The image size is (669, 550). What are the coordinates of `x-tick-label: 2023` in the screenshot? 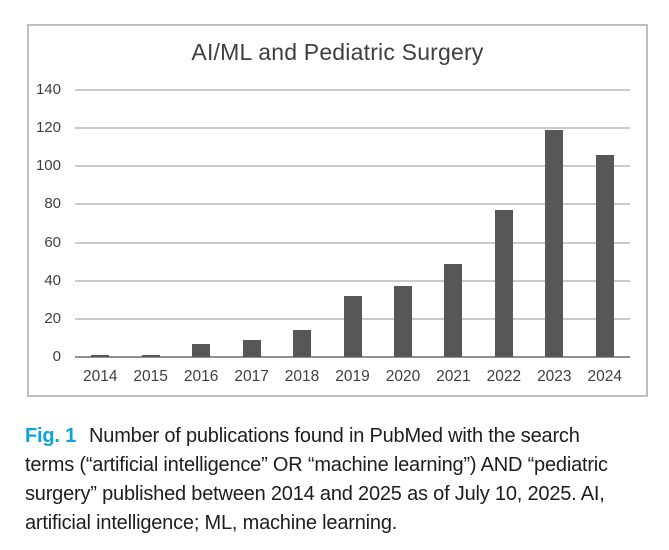 It's located at (554, 376).